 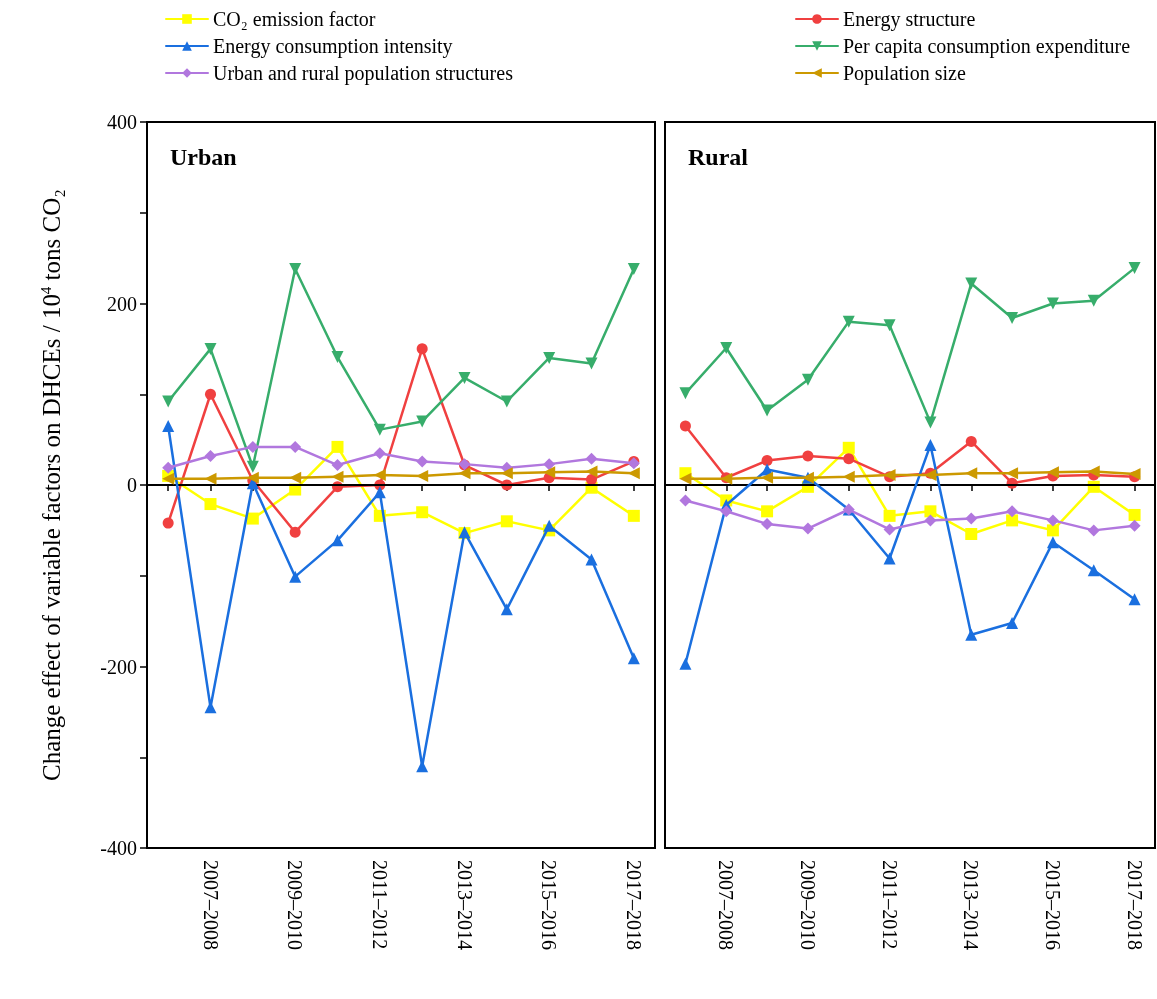 I want to click on legend-label: Energy structure, so click(x=909, y=19).